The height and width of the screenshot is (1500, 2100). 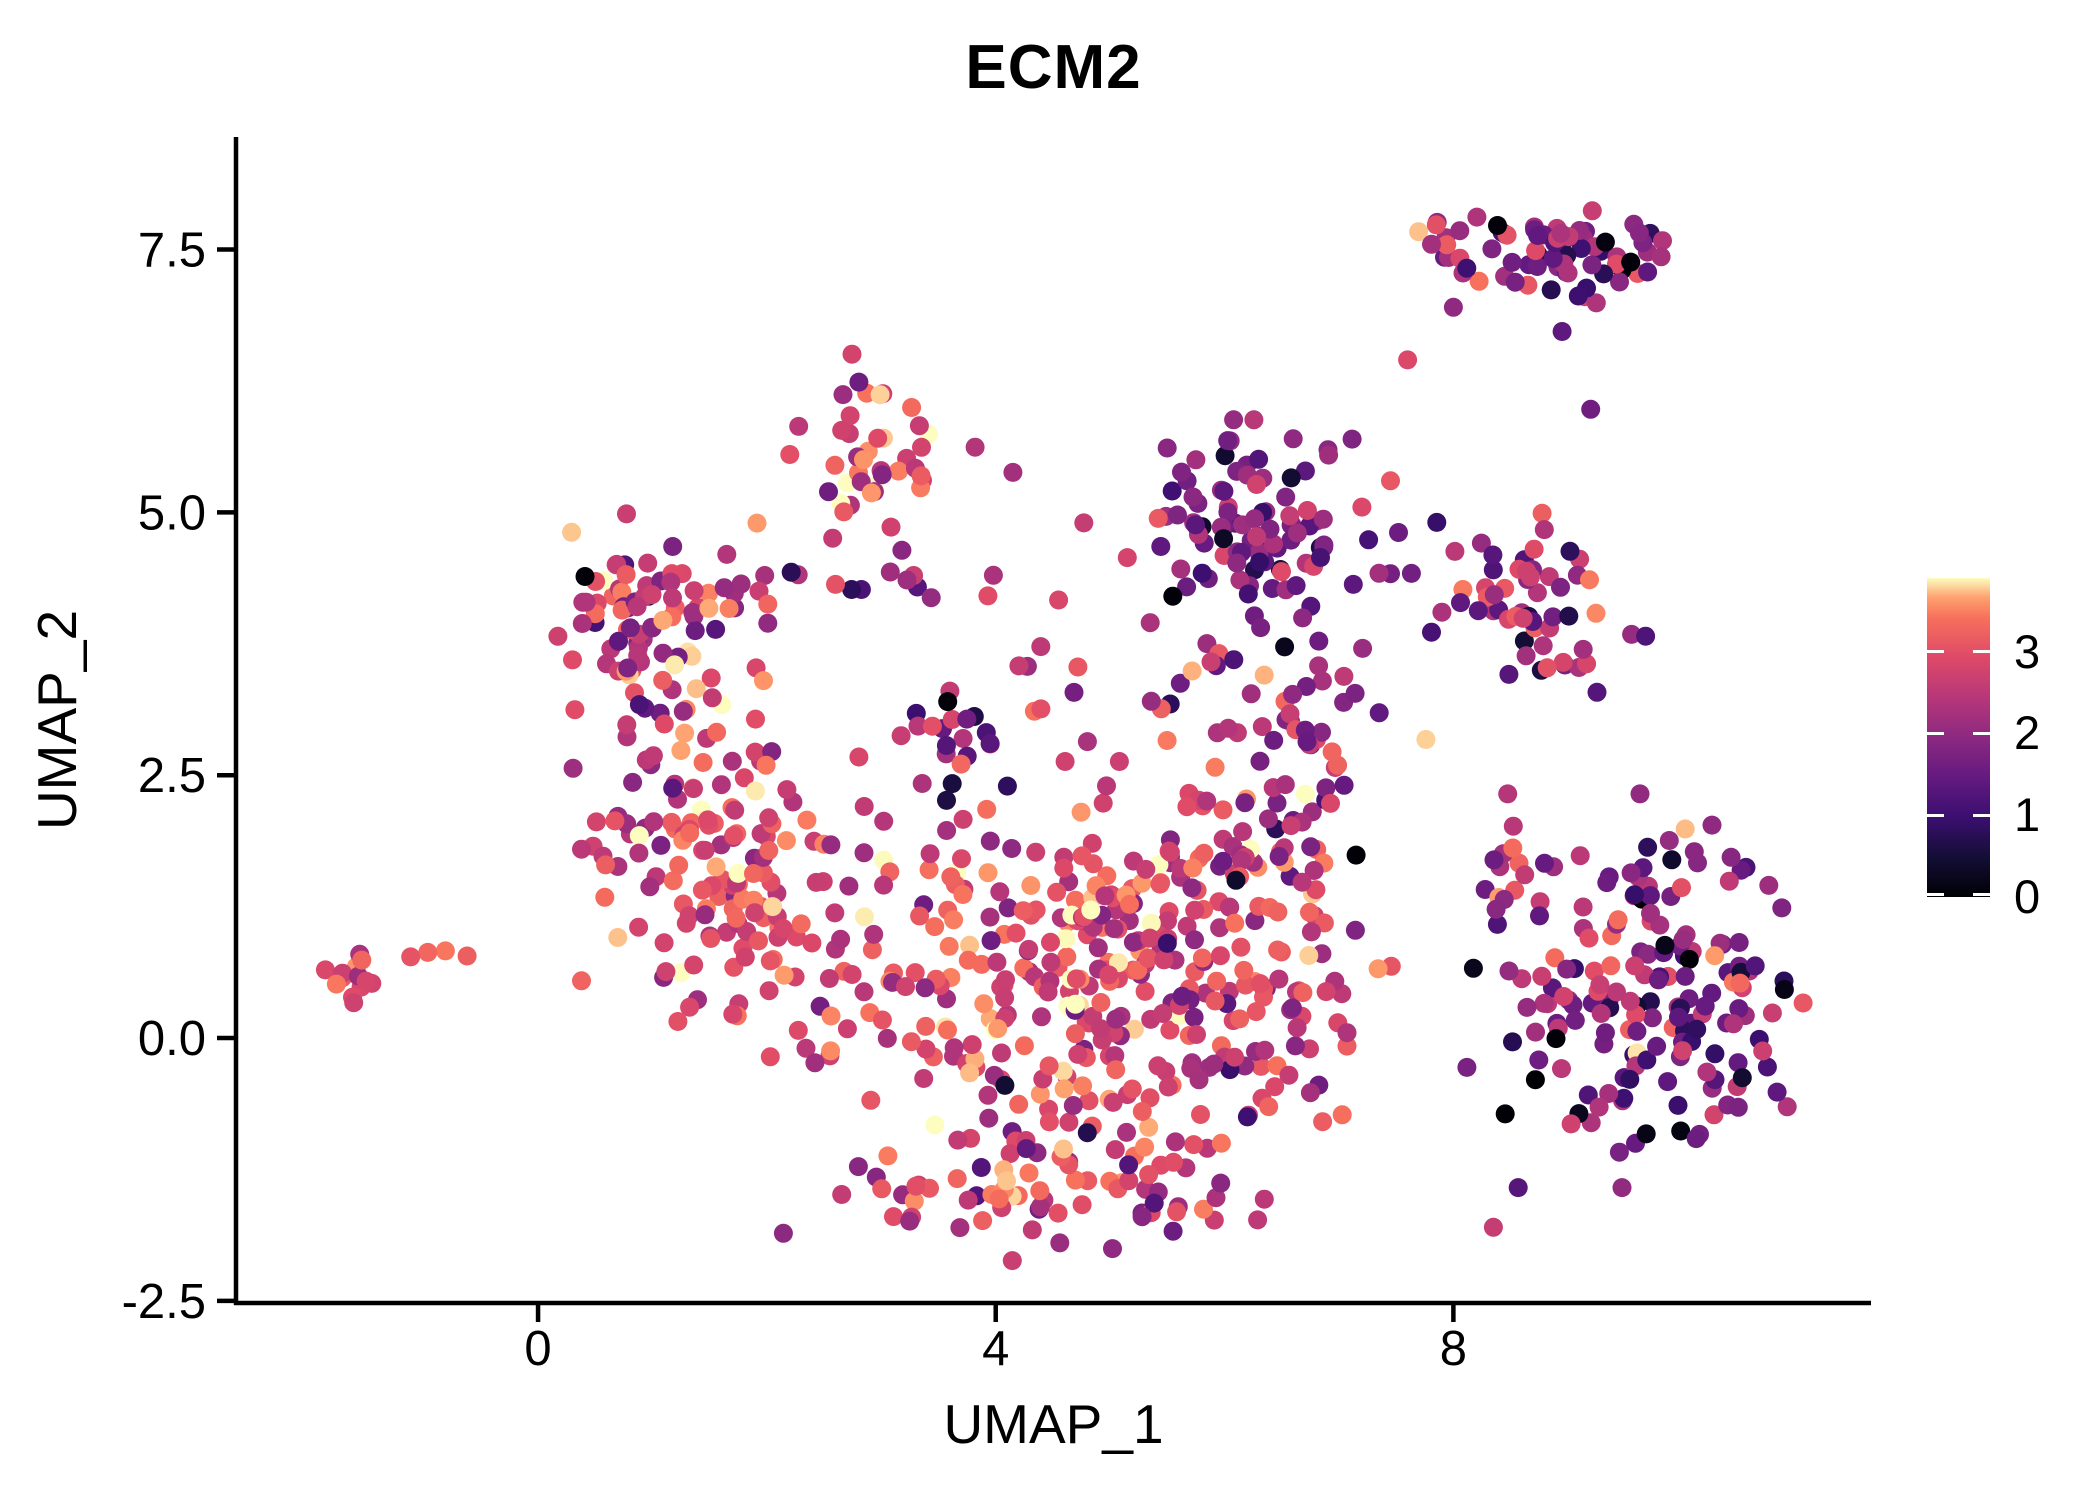 I want to click on x-axis-ticks: 0 4 8, so click(x=995, y=1339).